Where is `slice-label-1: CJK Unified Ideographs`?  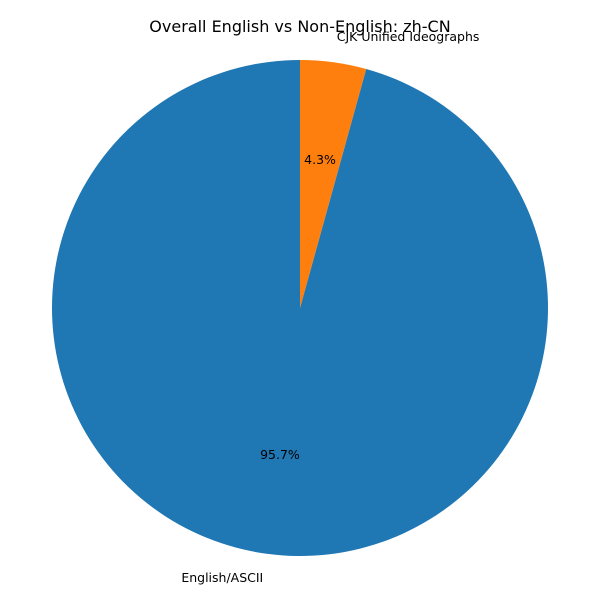 slice-label-1: CJK Unified Ideographs is located at coordinates (408, 36).